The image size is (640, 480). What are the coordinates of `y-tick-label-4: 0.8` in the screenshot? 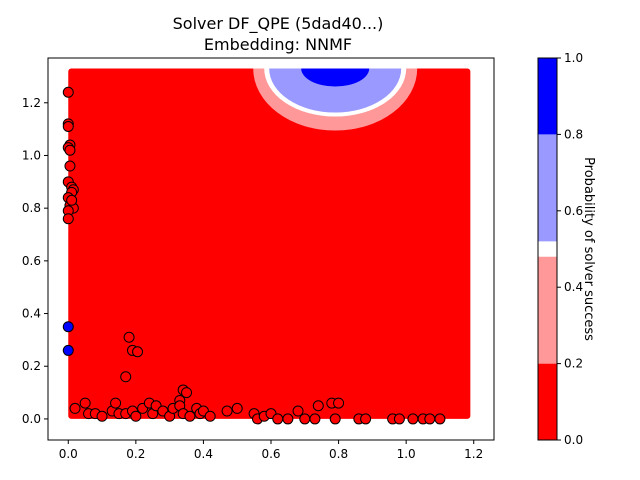 It's located at (31, 208).